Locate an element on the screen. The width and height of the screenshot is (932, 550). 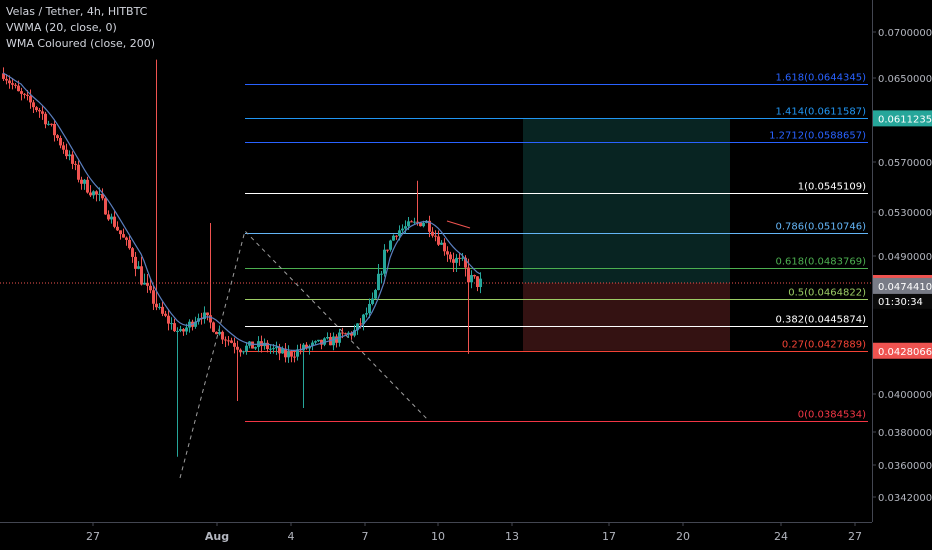
drawn-line is located at coordinates (458, 224).